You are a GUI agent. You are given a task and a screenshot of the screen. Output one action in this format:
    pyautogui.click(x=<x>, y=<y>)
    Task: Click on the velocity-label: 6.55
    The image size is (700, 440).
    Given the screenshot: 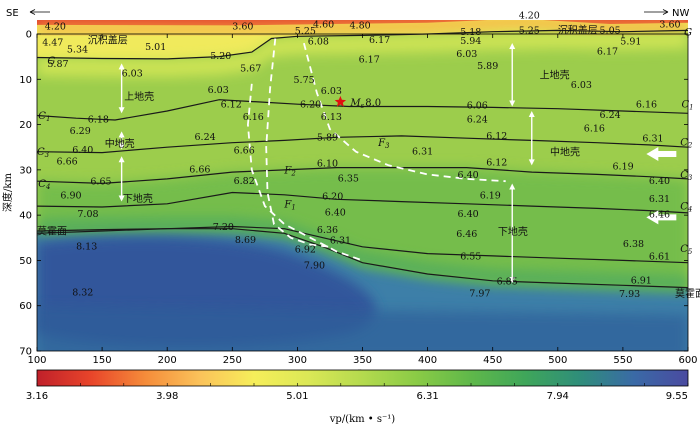 What is the action you would take?
    pyautogui.click(x=470, y=256)
    